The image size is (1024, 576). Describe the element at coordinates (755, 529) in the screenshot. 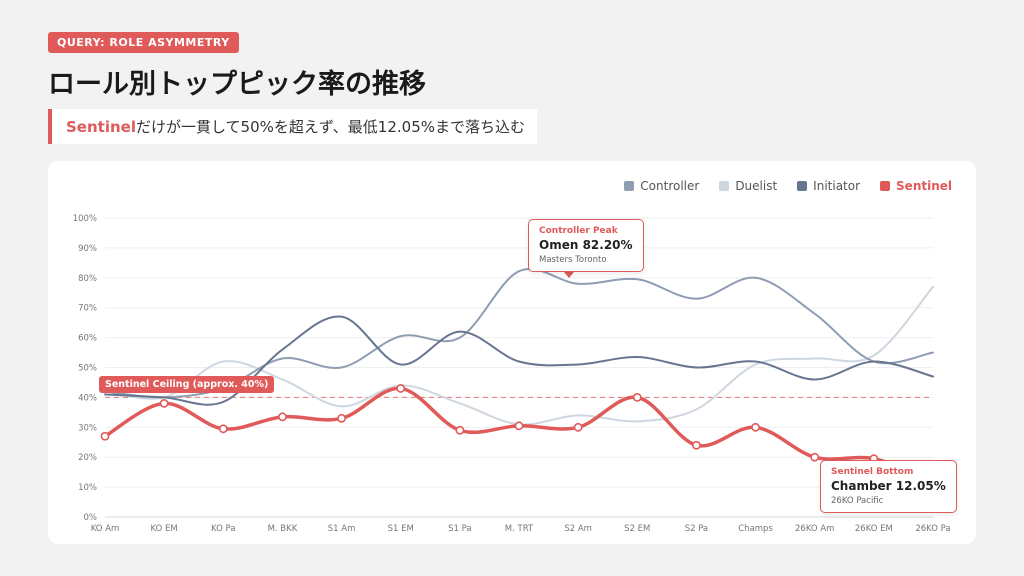

I see `x-tick-label: Champs` at that location.